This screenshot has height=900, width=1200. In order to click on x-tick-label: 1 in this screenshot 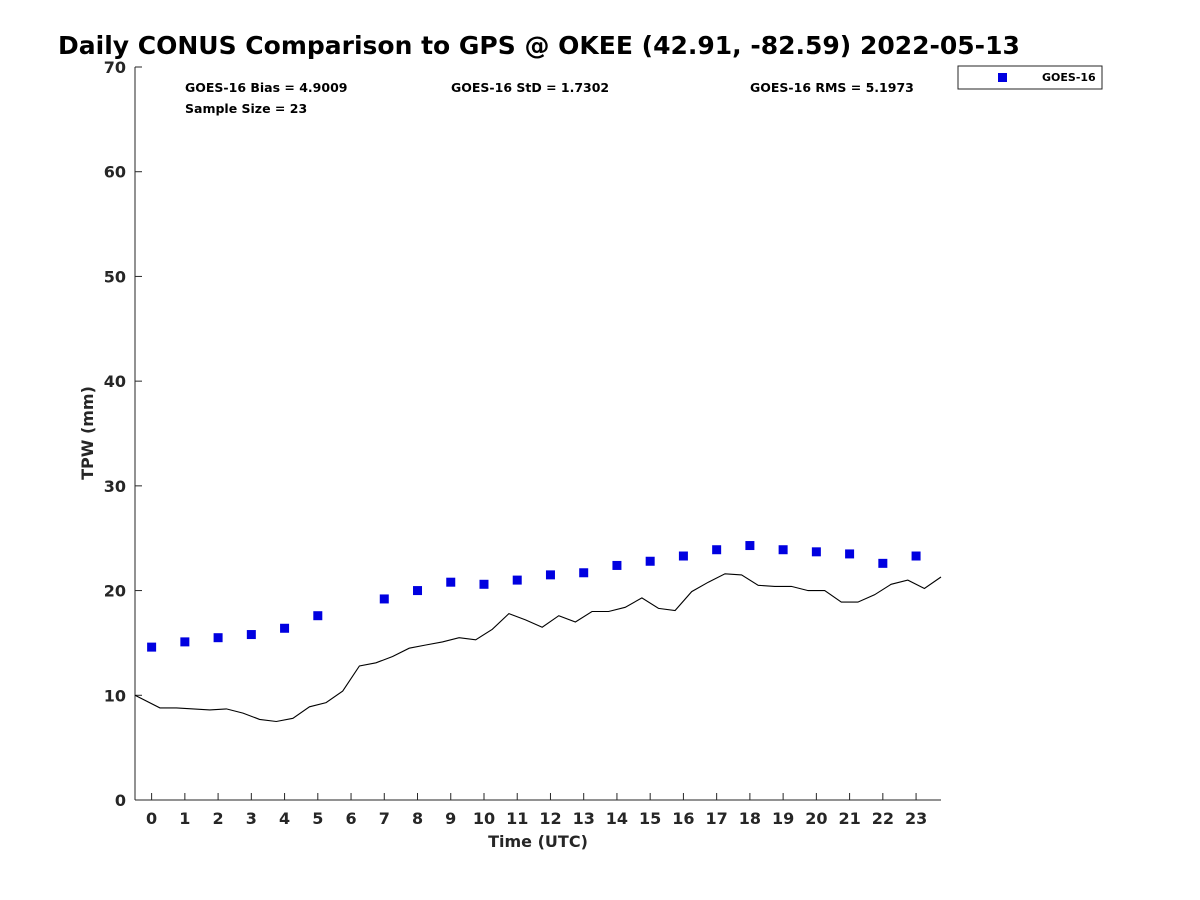, I will do `click(184, 818)`.